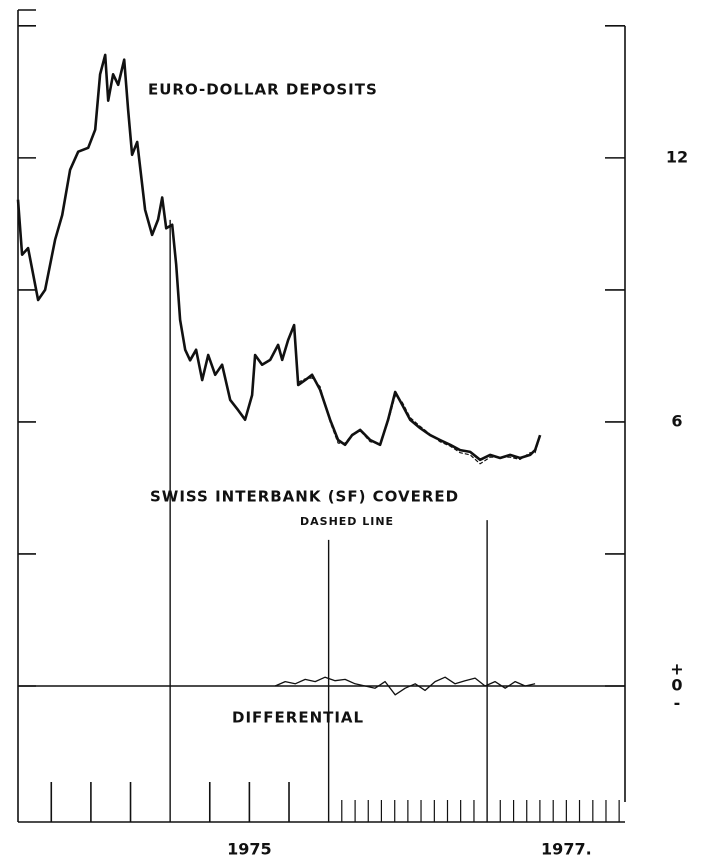  I want to click on x-tick-label: 1977., so click(566, 849).